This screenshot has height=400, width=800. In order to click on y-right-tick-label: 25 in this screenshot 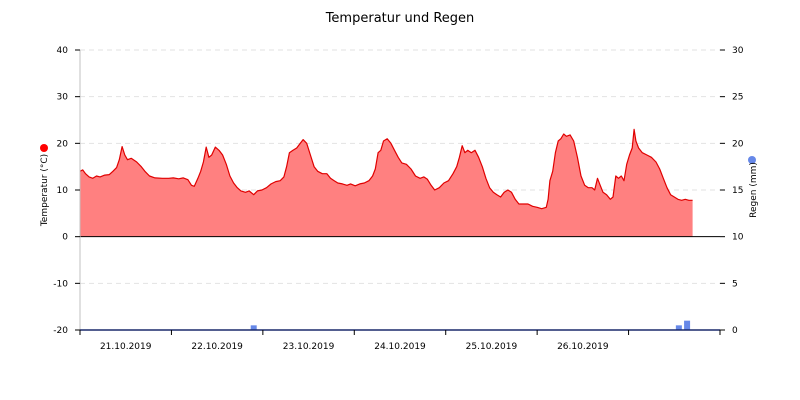, I will do `click(737, 98)`.